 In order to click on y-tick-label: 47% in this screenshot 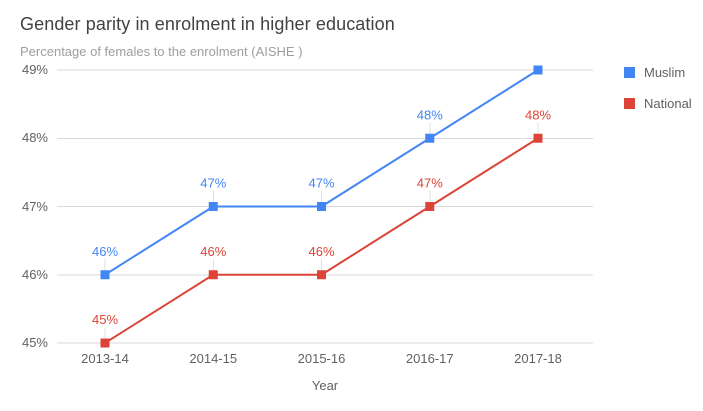, I will do `click(34, 206)`.